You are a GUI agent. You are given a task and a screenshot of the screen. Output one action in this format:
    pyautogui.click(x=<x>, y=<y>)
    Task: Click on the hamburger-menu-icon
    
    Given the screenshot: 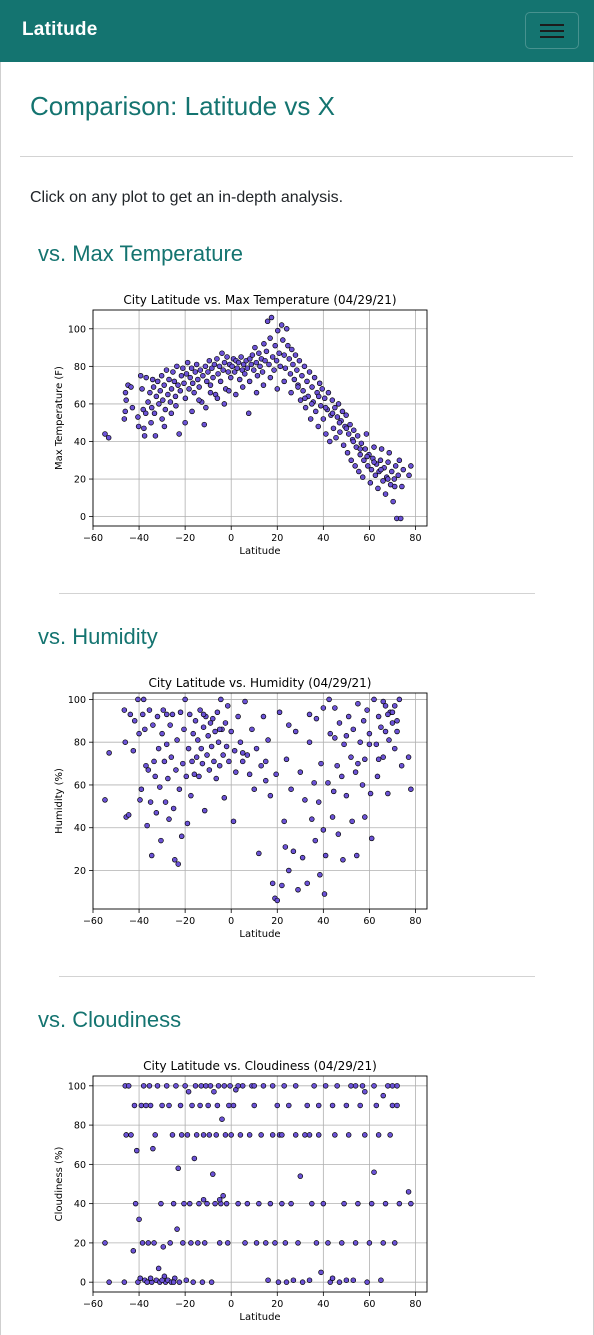 What is the action you would take?
    pyautogui.click(x=552, y=25)
    